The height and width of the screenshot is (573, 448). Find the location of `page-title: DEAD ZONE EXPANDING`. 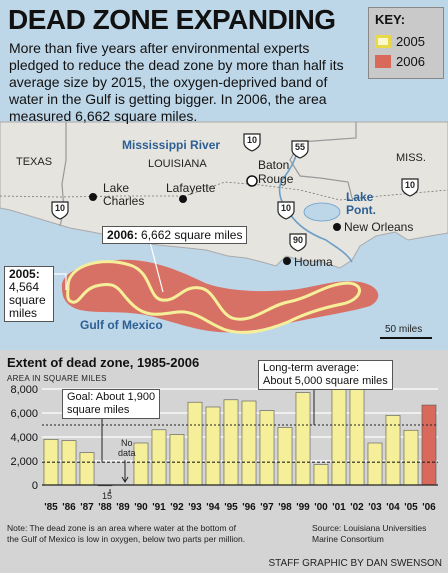

page-title: DEAD ZONE EXPANDING is located at coordinates (172, 19).